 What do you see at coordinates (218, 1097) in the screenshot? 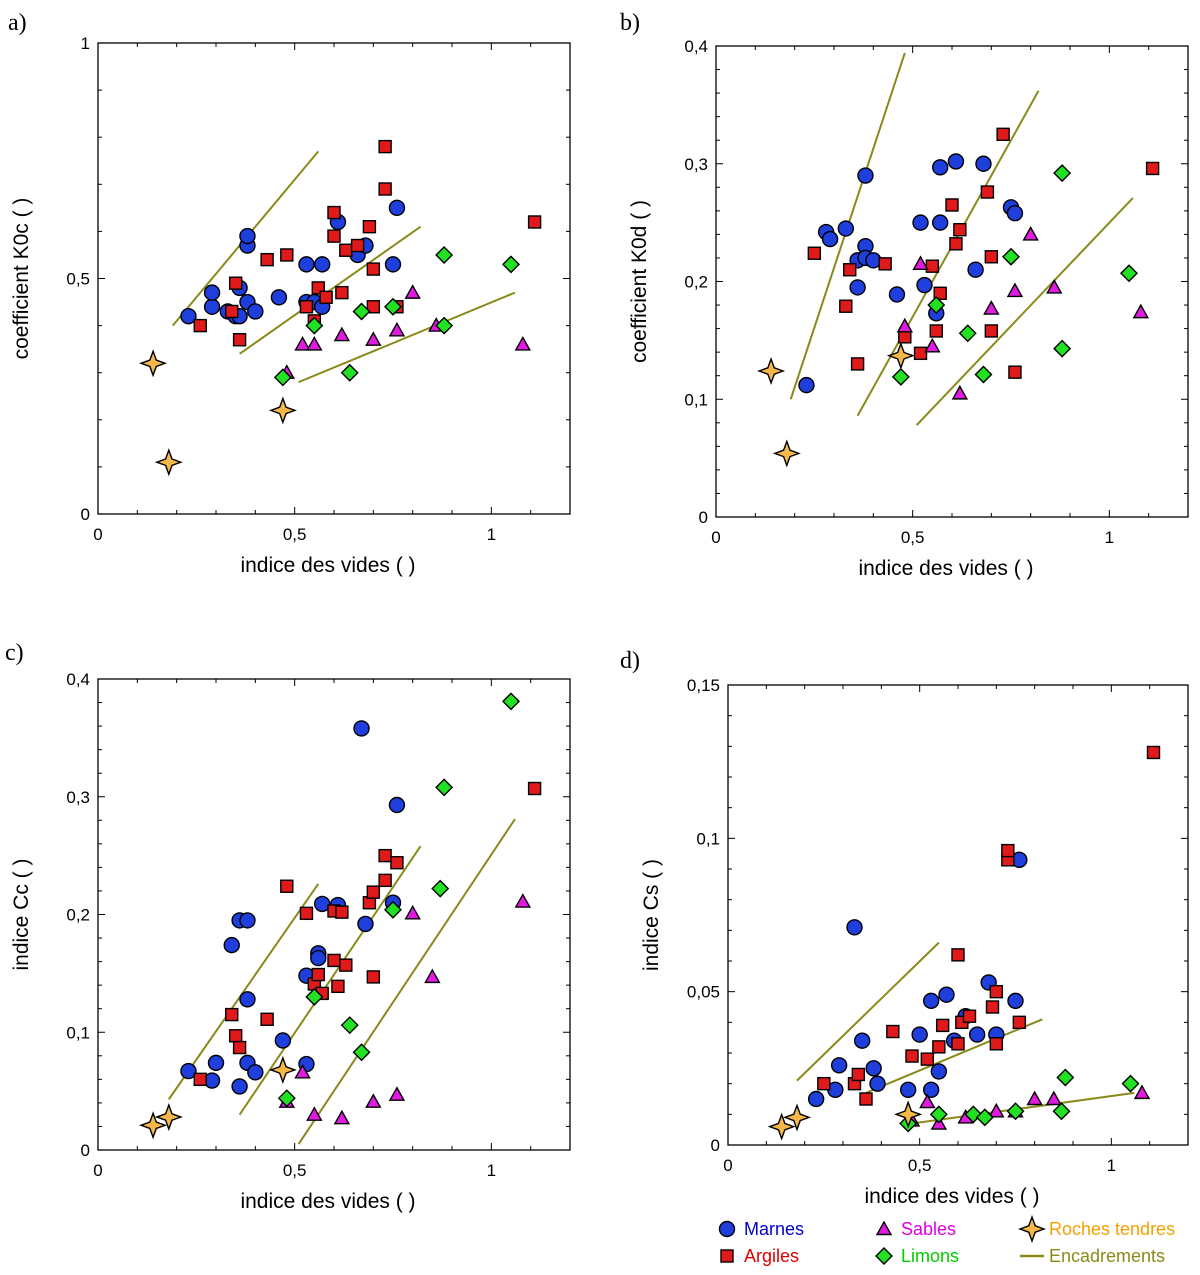
I see `series-roches` at bounding box center [218, 1097].